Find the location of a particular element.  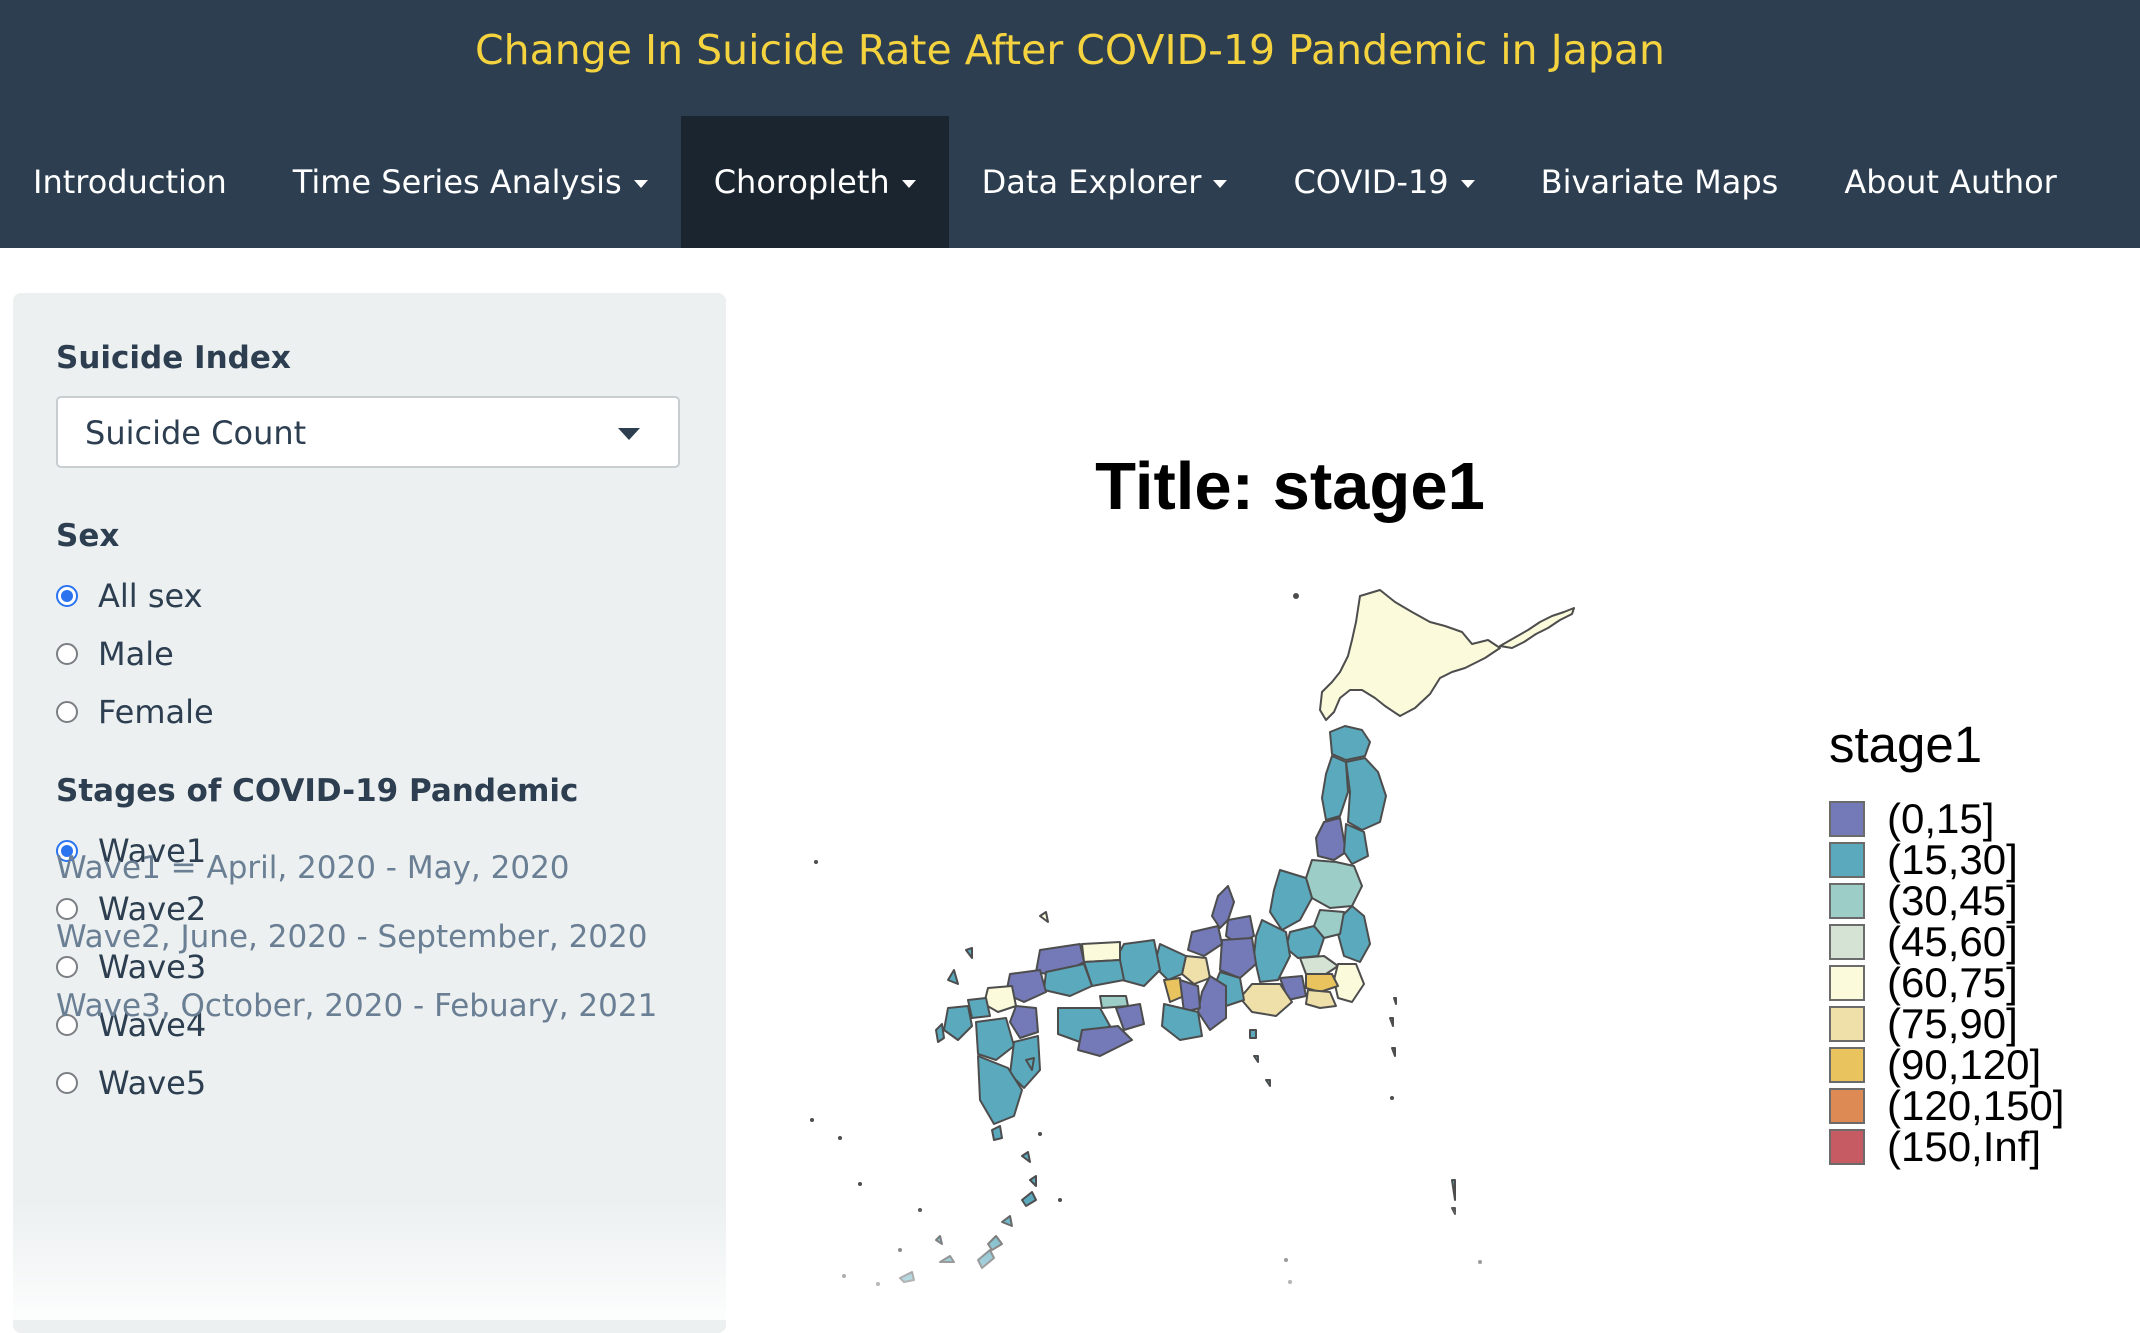

map-region-tochigi is located at coordinates (1329, 924).